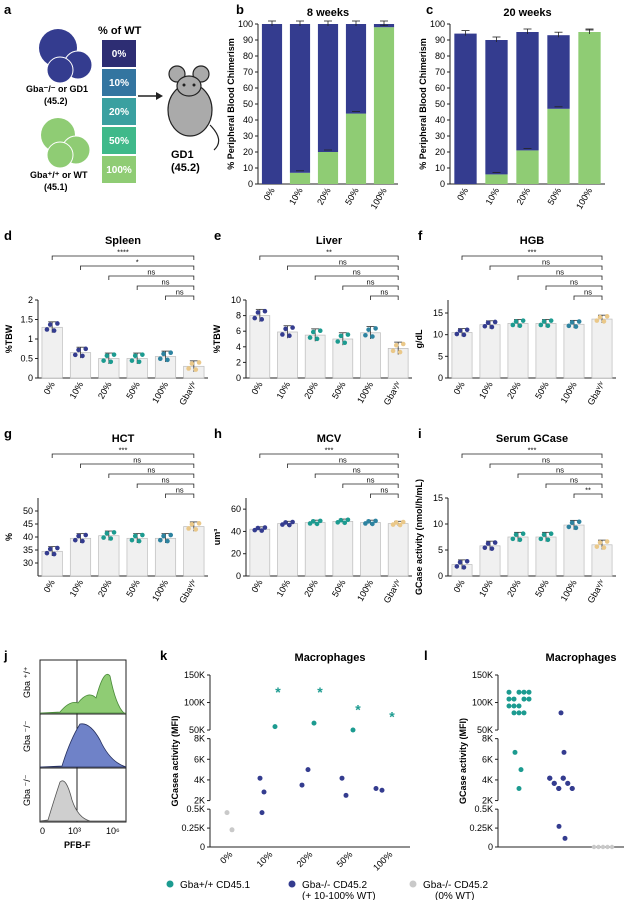 The width and height of the screenshot is (627, 900). What do you see at coordinates (390, 735) in the screenshot?
I see `axis-break` at bounding box center [390, 735].